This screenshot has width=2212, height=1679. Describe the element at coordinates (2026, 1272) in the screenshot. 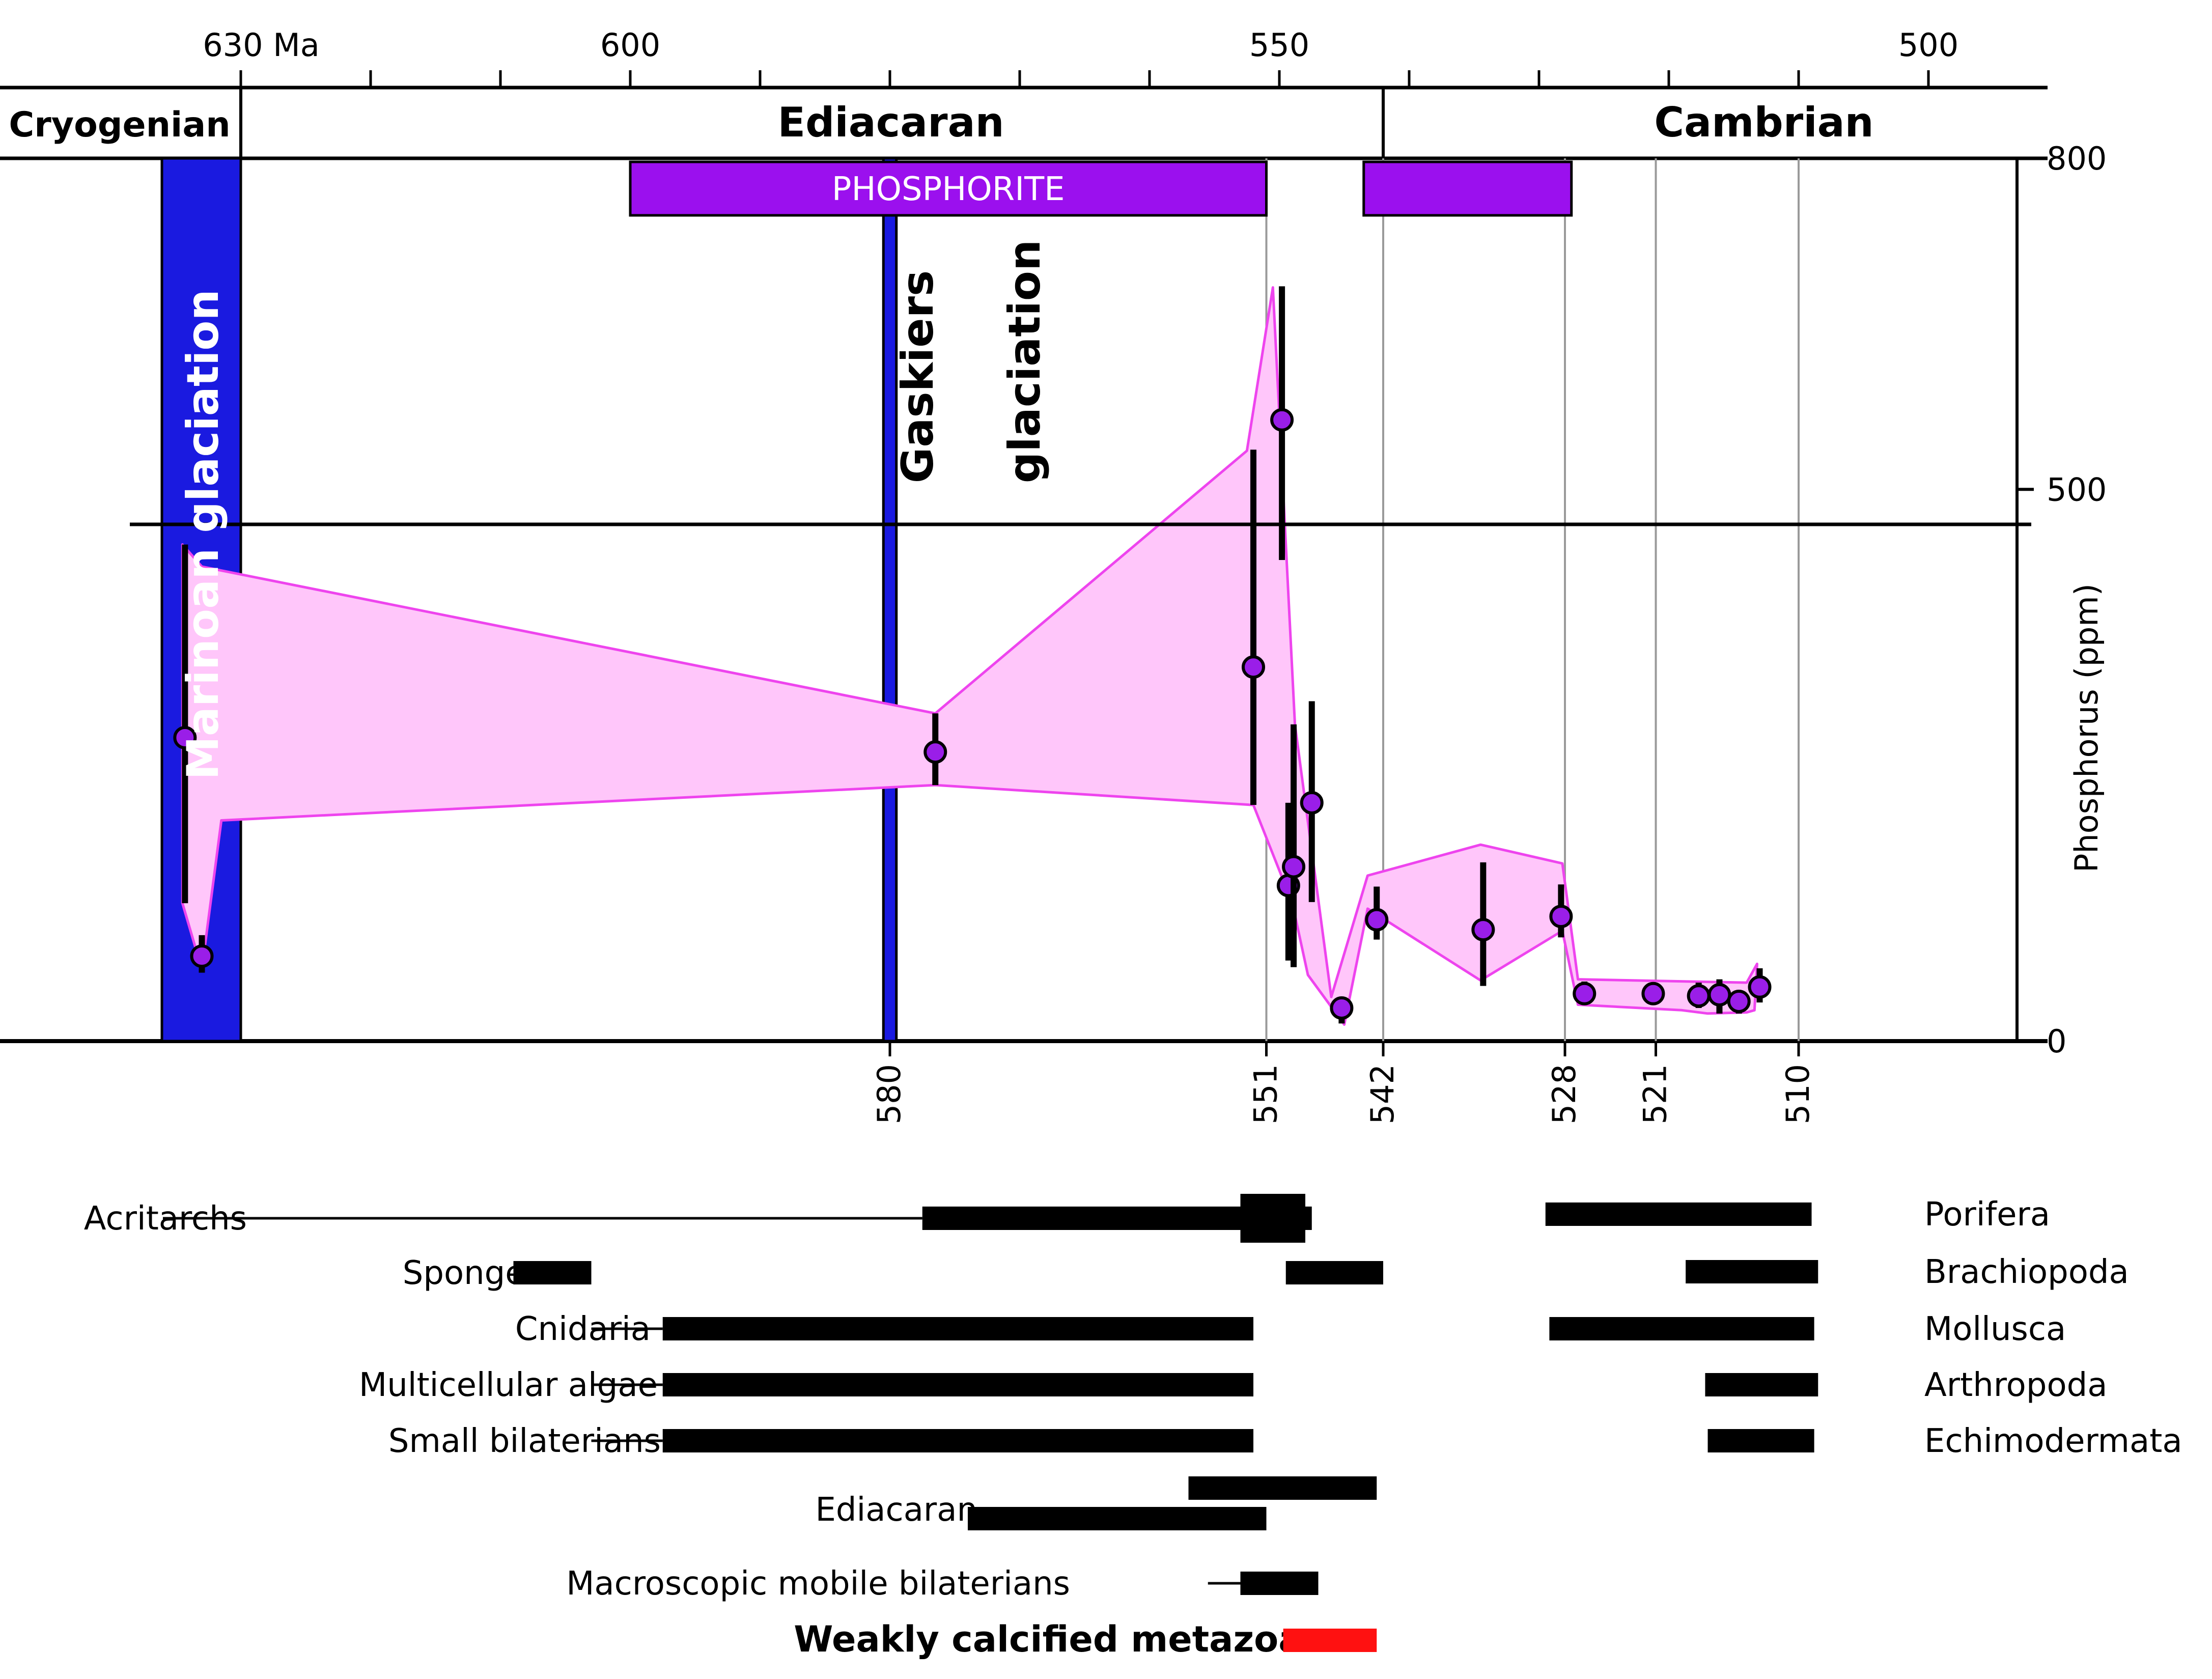

I see `taxon-label: Brachiopoda` at that location.